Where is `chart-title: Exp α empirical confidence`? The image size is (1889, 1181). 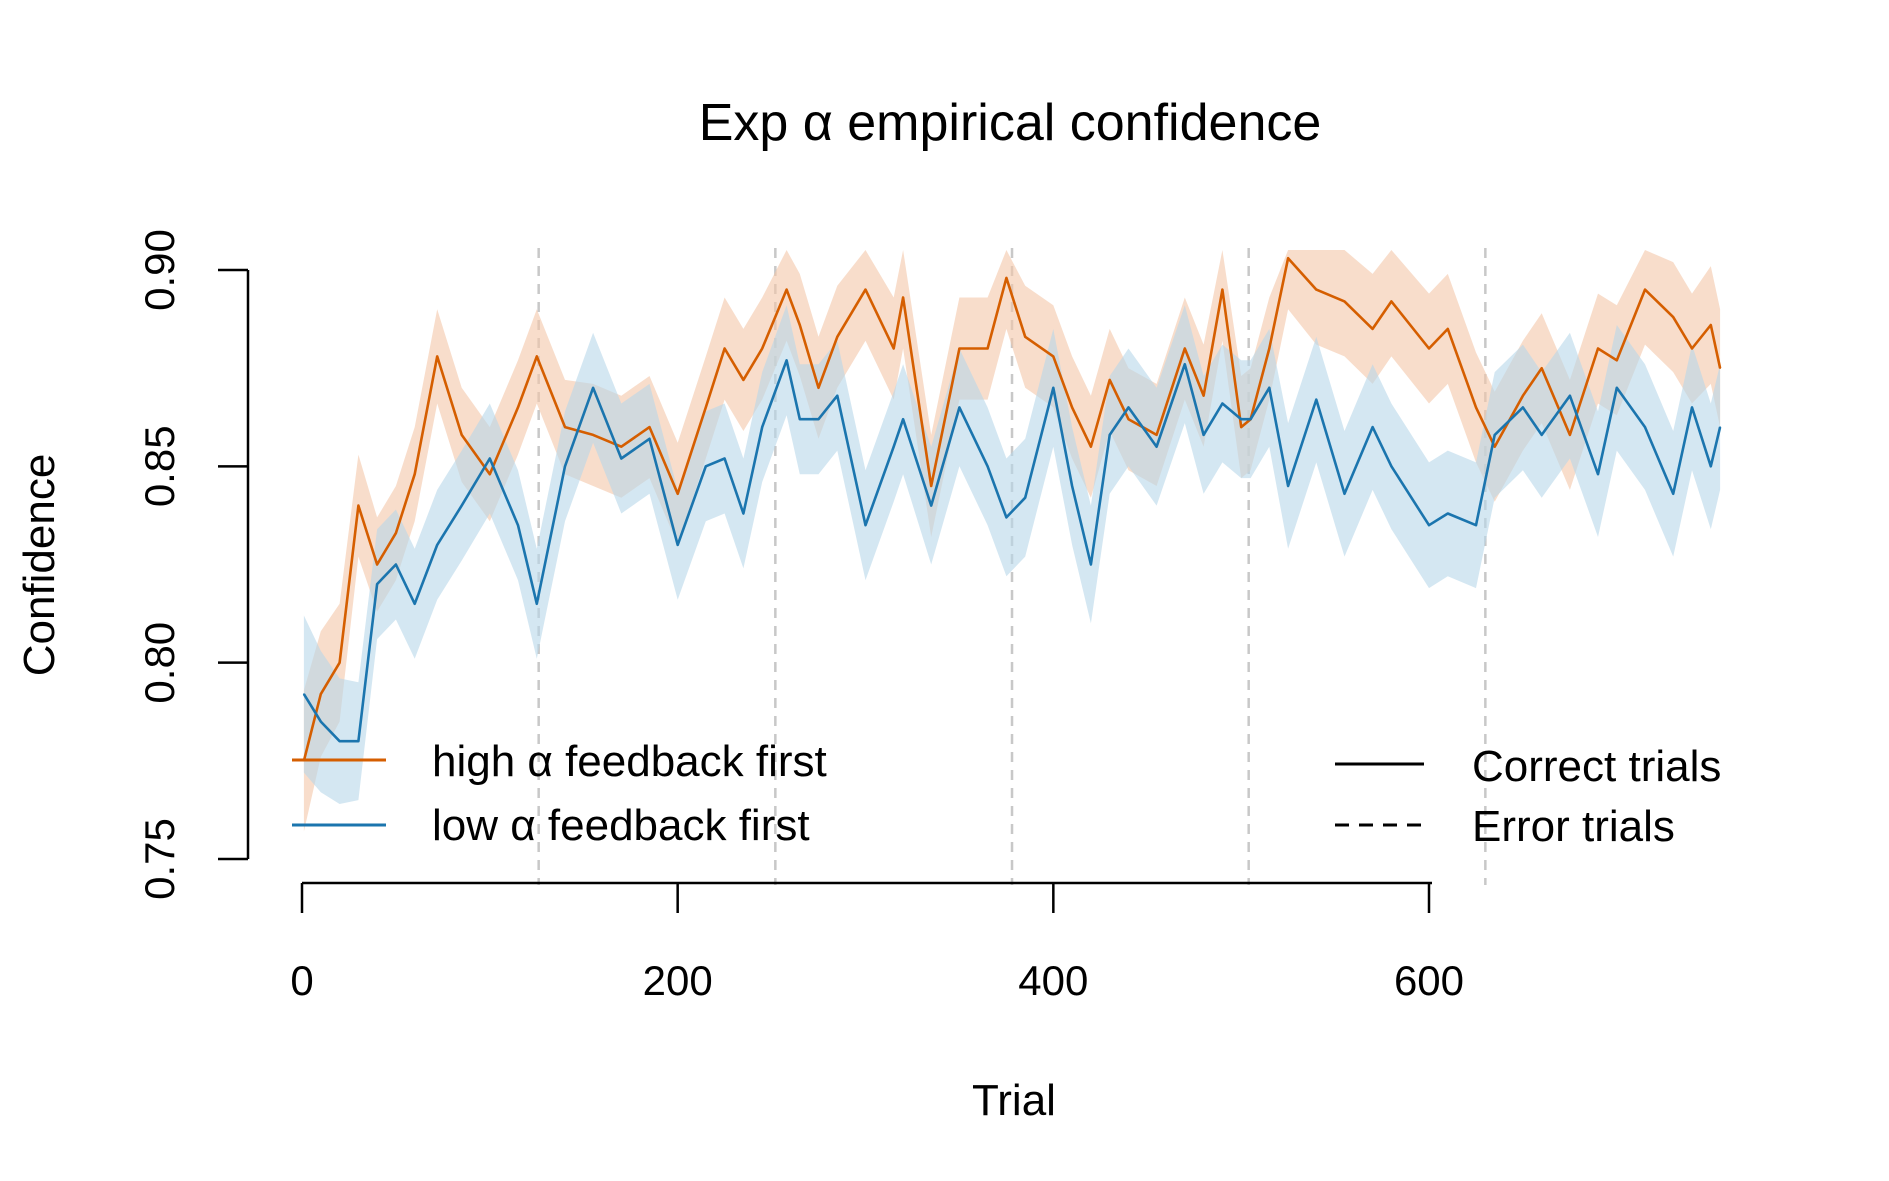 chart-title: Exp α empirical confidence is located at coordinates (1010, 123).